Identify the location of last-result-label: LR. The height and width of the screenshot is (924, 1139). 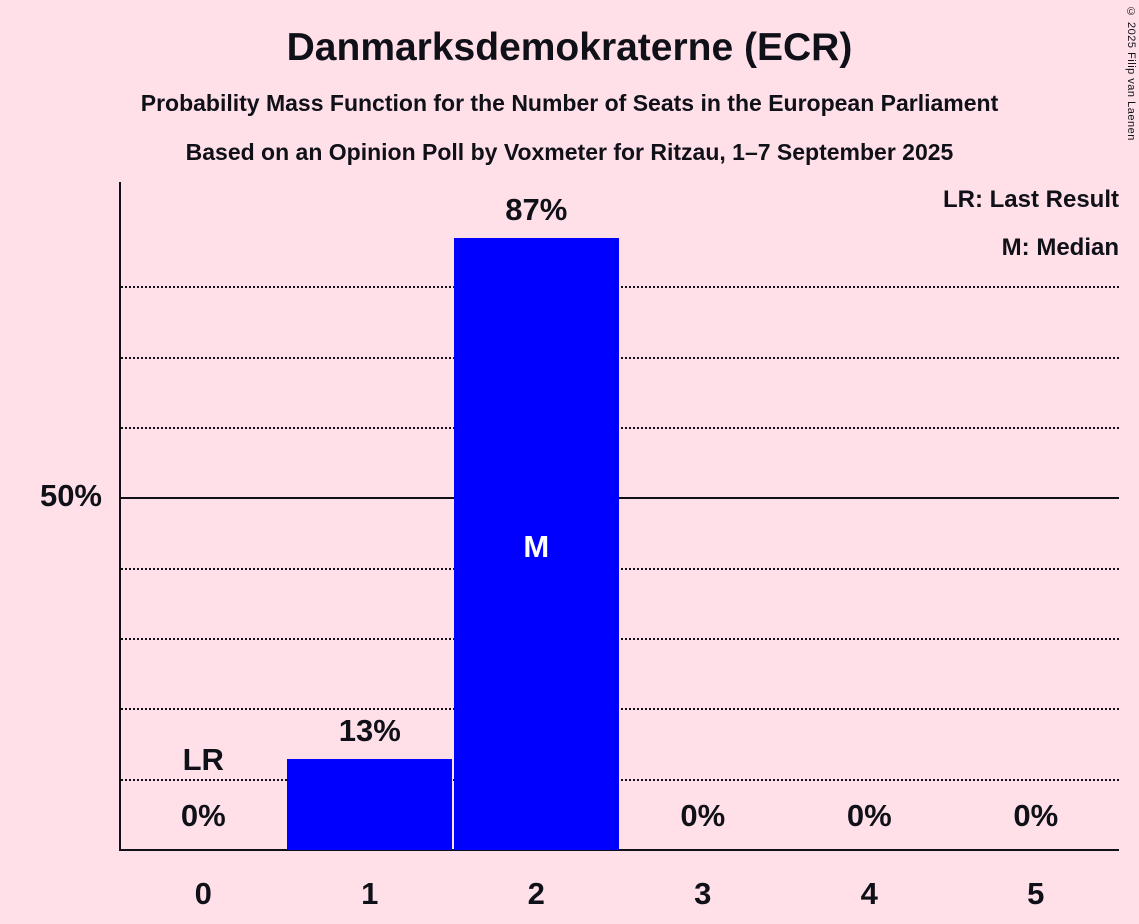
(203, 759).